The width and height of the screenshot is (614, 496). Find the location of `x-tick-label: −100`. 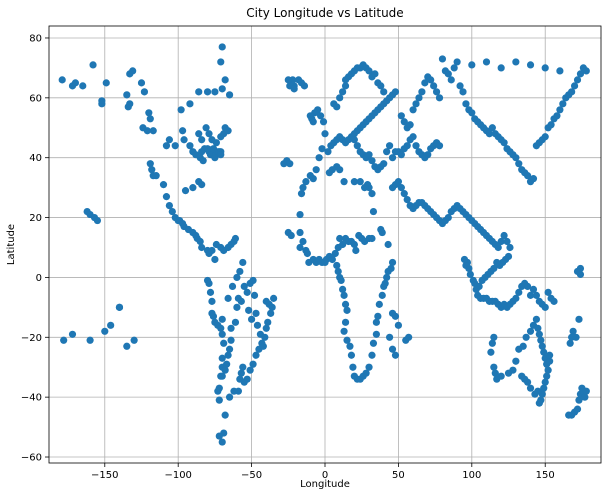

x-tick-label: −100 is located at coordinates (177, 475).